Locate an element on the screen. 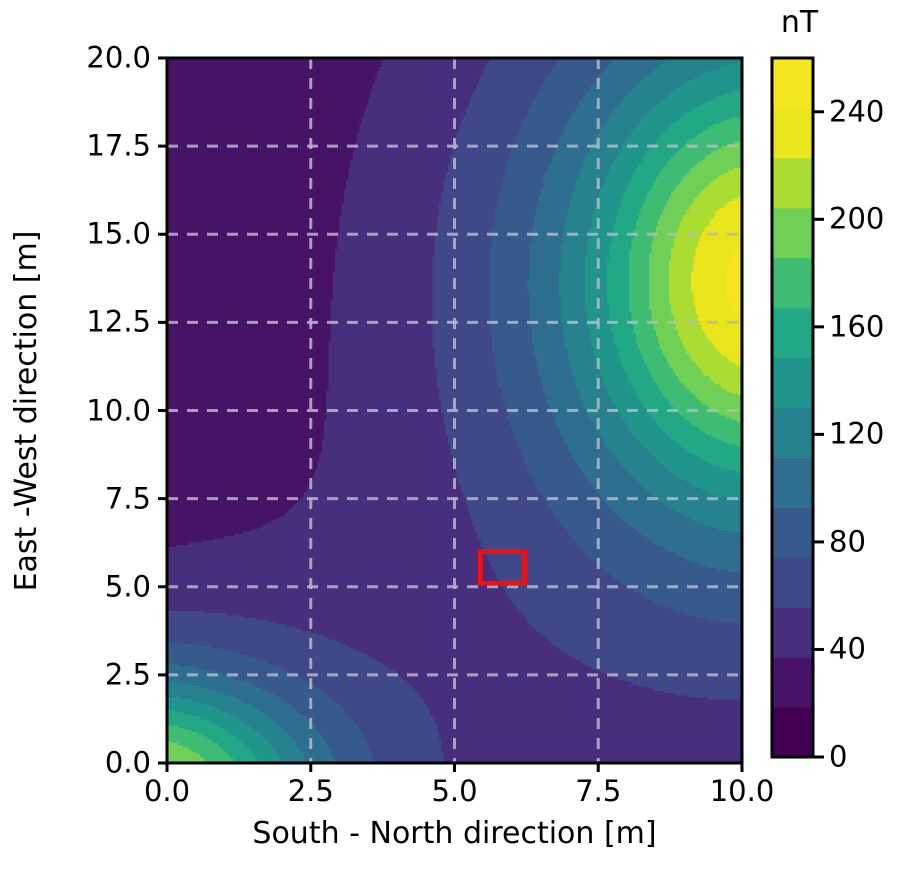 The width and height of the screenshot is (912, 874). colorbar-tick-label: 240 is located at coordinates (857, 111).